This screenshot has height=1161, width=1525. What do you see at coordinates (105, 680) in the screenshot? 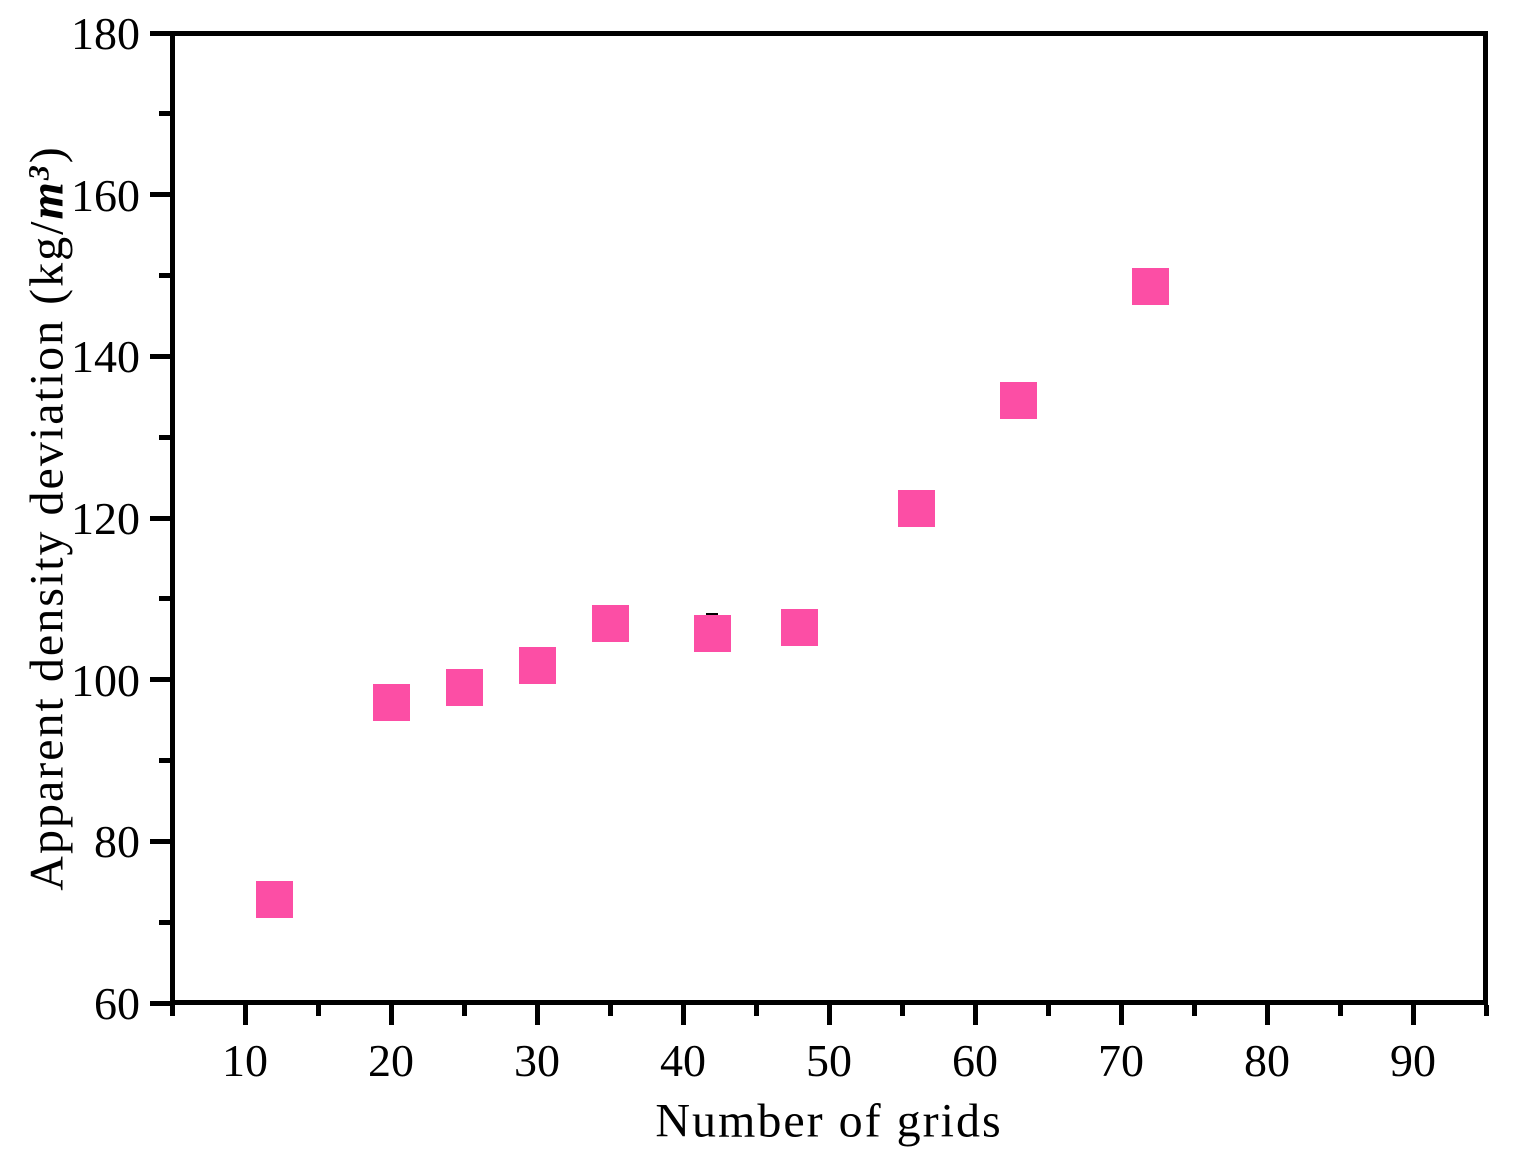
I see `y-tick-label: 100` at bounding box center [105, 680].